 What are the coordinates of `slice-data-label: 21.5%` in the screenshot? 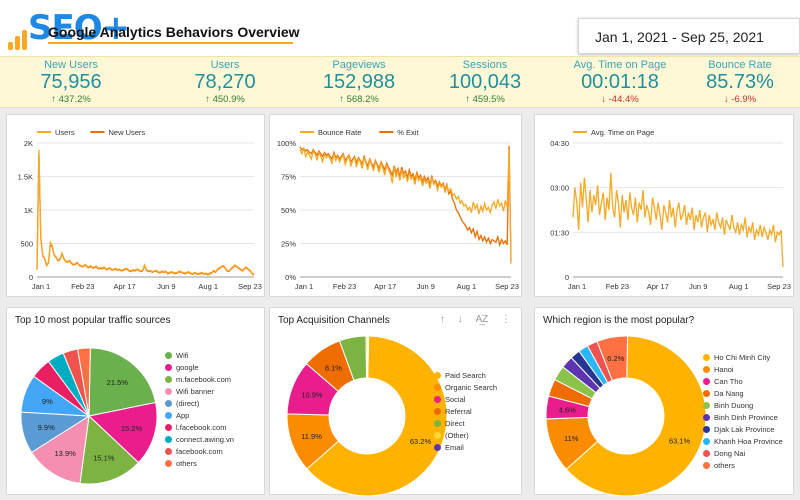 It's located at (118, 382).